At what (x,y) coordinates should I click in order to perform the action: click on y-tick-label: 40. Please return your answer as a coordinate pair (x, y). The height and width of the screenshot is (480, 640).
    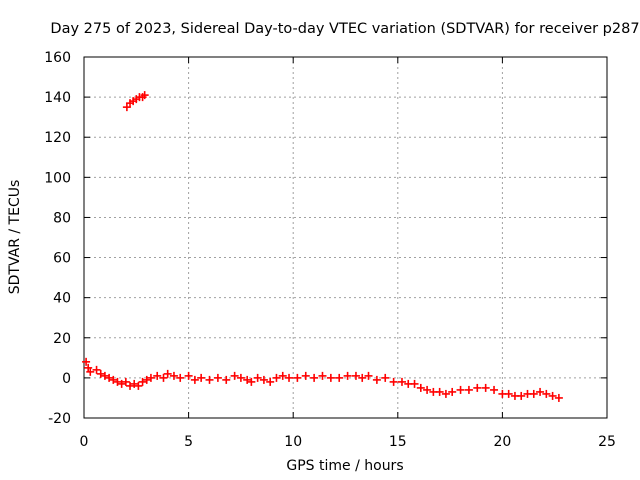
    Looking at the image, I should click on (62, 299).